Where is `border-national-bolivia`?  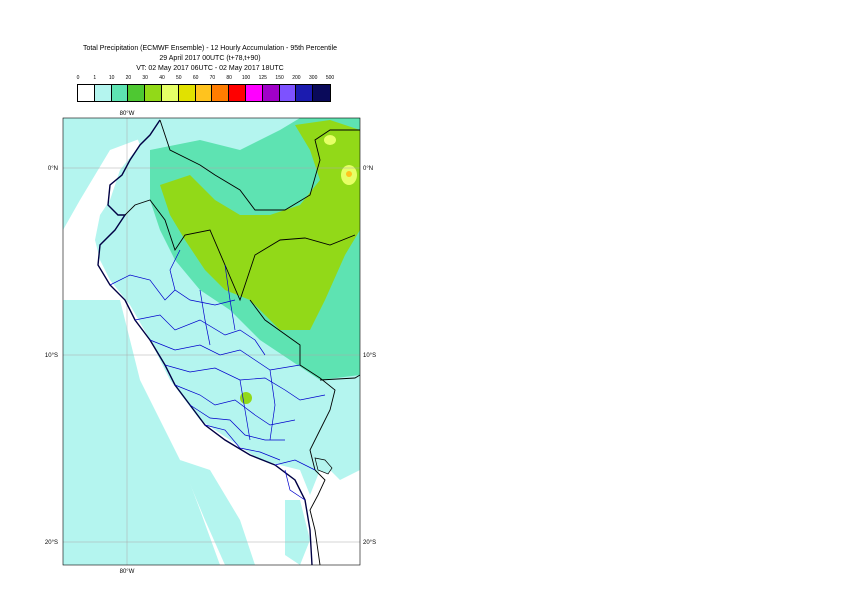
border-national-bolivia is located at coordinates (317, 517).